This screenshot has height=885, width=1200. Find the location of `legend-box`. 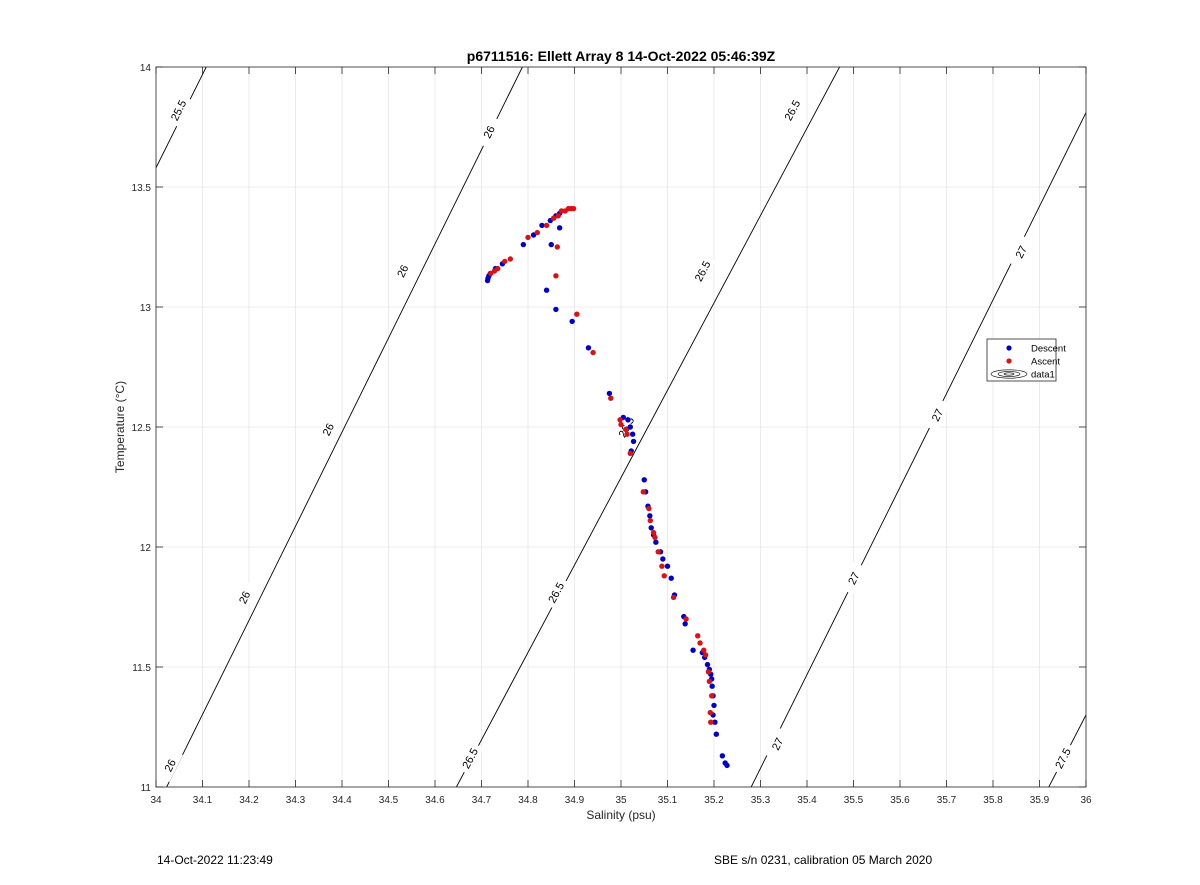

legend-box is located at coordinates (1021, 360).